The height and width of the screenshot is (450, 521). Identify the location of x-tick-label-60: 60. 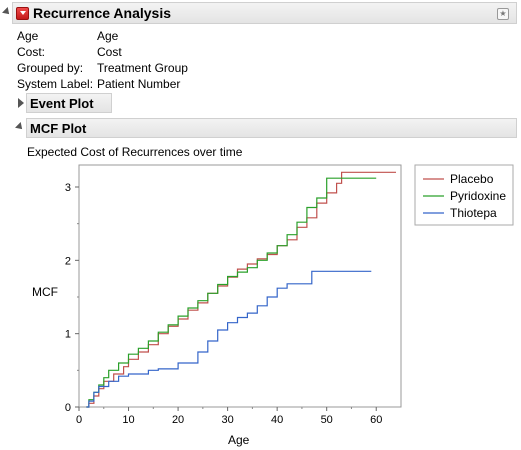
(376, 420).